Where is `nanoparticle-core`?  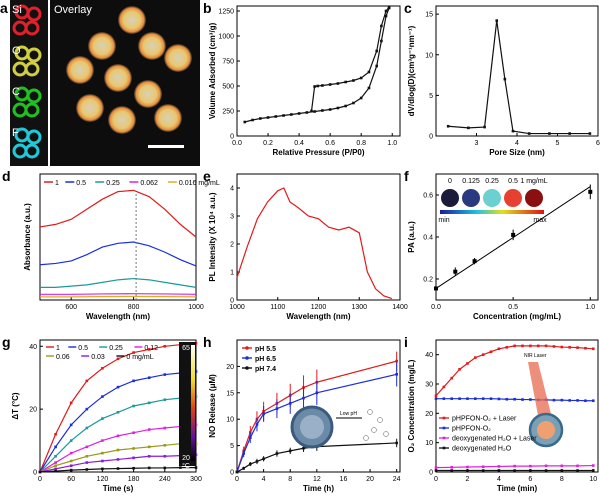
nanoparticle-core is located at coordinates (546, 430).